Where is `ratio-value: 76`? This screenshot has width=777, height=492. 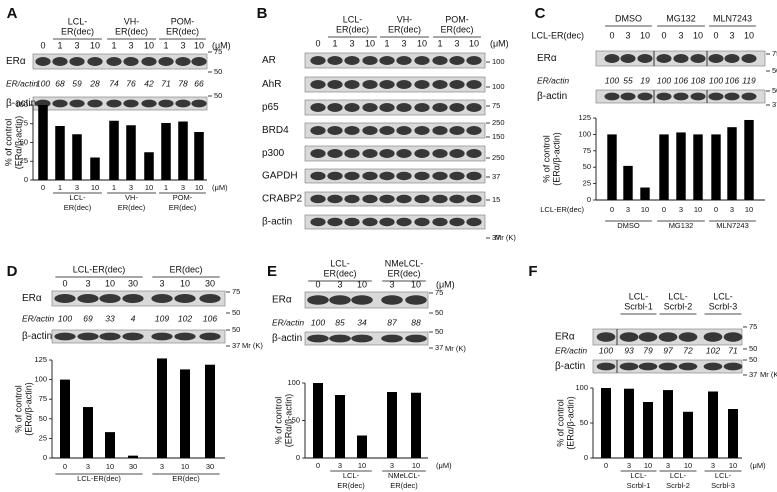 ratio-value: 76 is located at coordinates (131, 83).